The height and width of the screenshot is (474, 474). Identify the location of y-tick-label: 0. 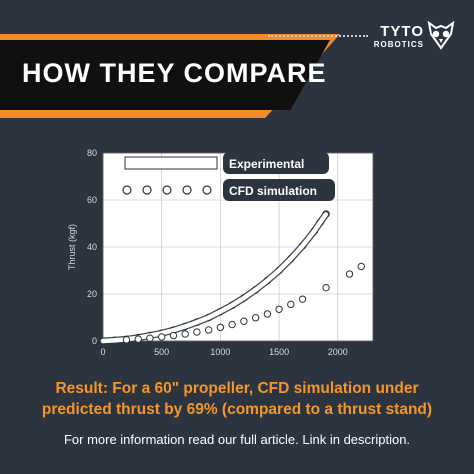
(94, 341).